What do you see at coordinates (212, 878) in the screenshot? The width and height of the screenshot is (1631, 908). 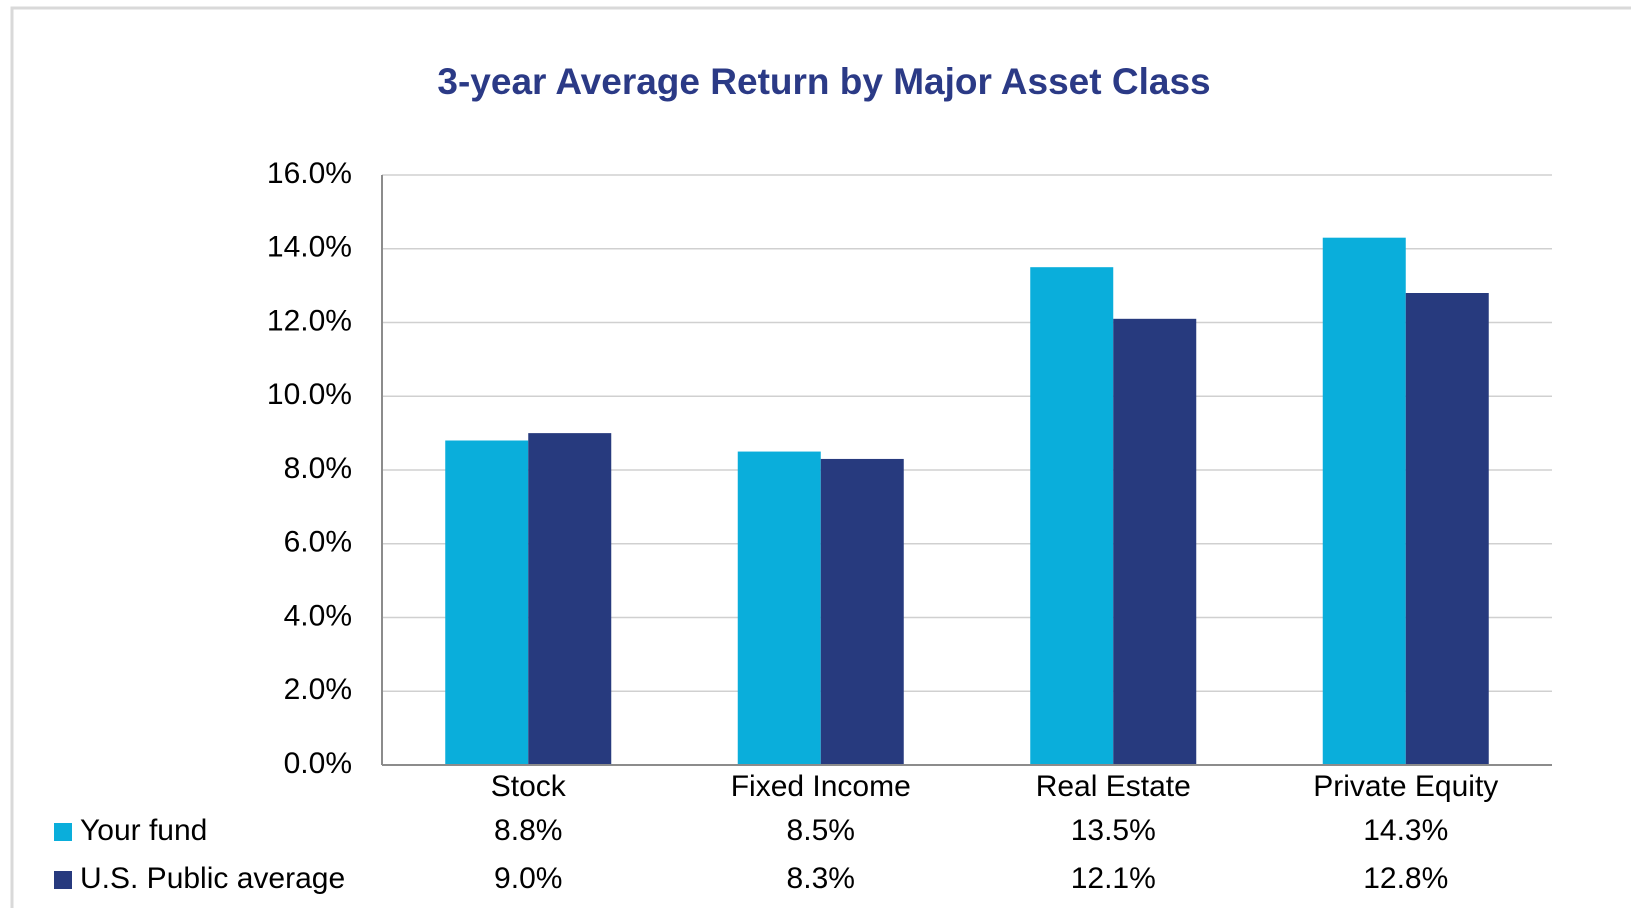 I see `legend-label: U.S. Public average` at bounding box center [212, 878].